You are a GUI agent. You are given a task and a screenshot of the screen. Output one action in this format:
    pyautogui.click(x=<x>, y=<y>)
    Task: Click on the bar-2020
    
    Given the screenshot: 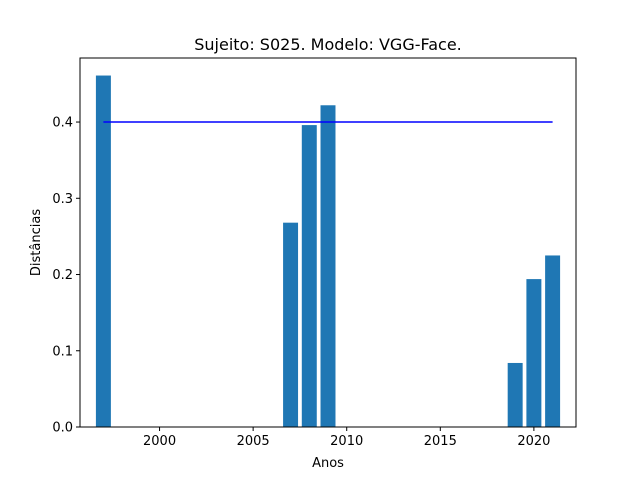 What is the action you would take?
    pyautogui.click(x=534, y=353)
    